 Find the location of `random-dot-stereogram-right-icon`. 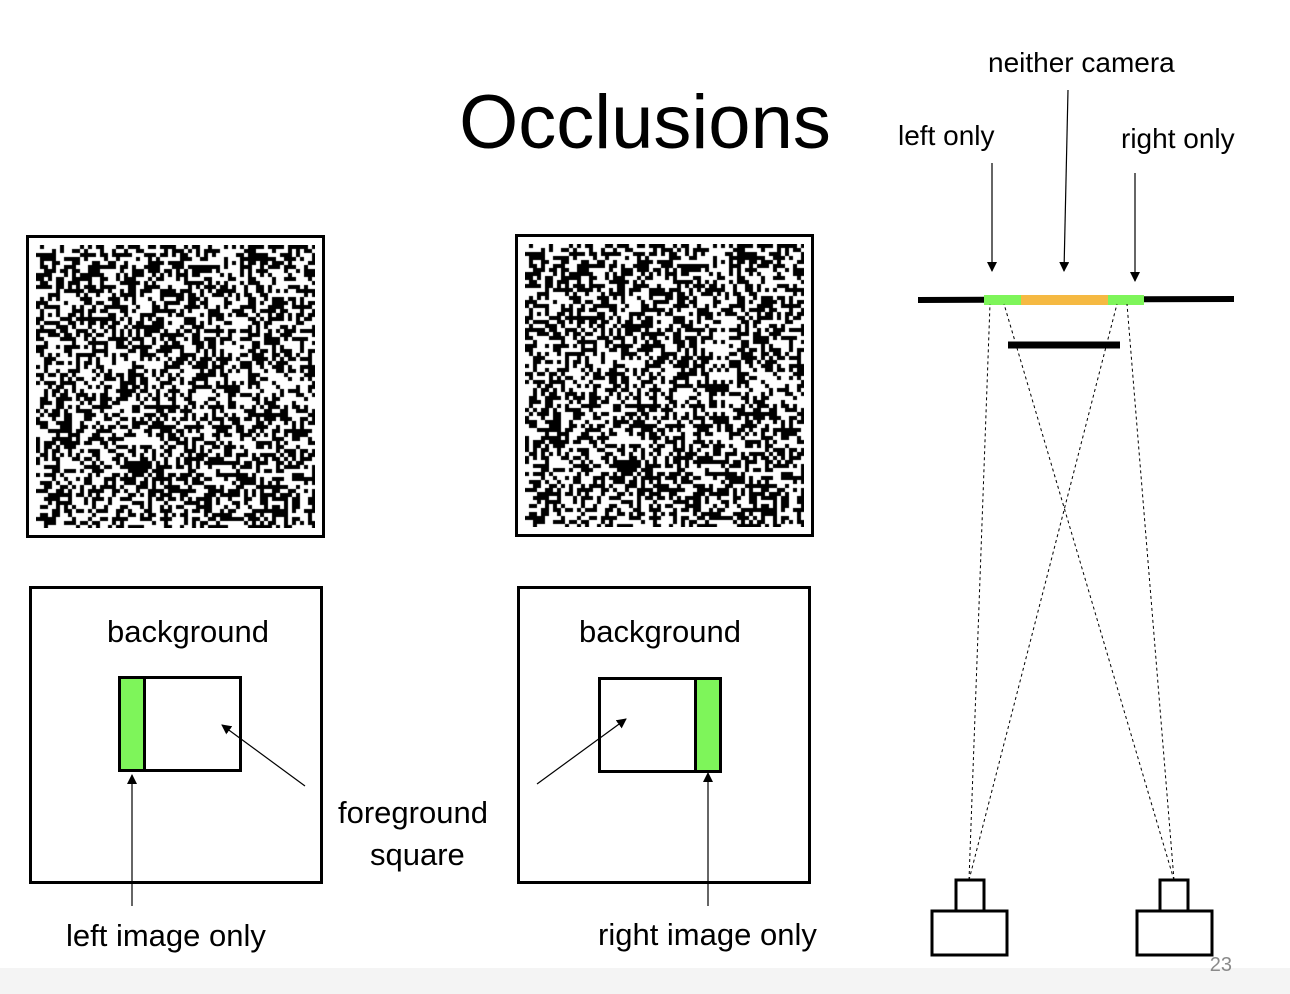

random-dot-stereogram-right-icon is located at coordinates (664, 385).